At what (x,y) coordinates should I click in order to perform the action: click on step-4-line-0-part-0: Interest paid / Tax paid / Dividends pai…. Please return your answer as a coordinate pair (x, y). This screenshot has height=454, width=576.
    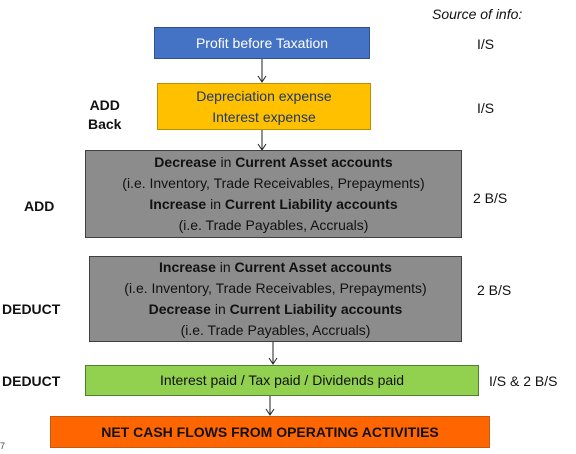
    Looking at the image, I should click on (282, 380).